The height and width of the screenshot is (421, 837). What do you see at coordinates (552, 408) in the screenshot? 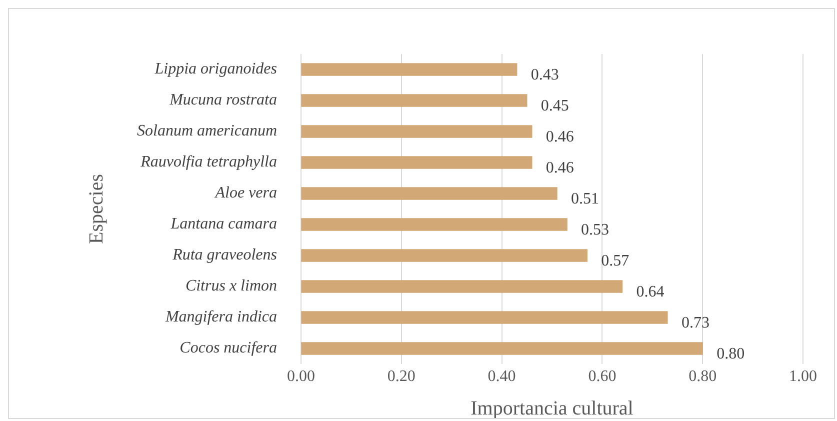
I see `x-axis-title: Importancia cultural` at bounding box center [552, 408].